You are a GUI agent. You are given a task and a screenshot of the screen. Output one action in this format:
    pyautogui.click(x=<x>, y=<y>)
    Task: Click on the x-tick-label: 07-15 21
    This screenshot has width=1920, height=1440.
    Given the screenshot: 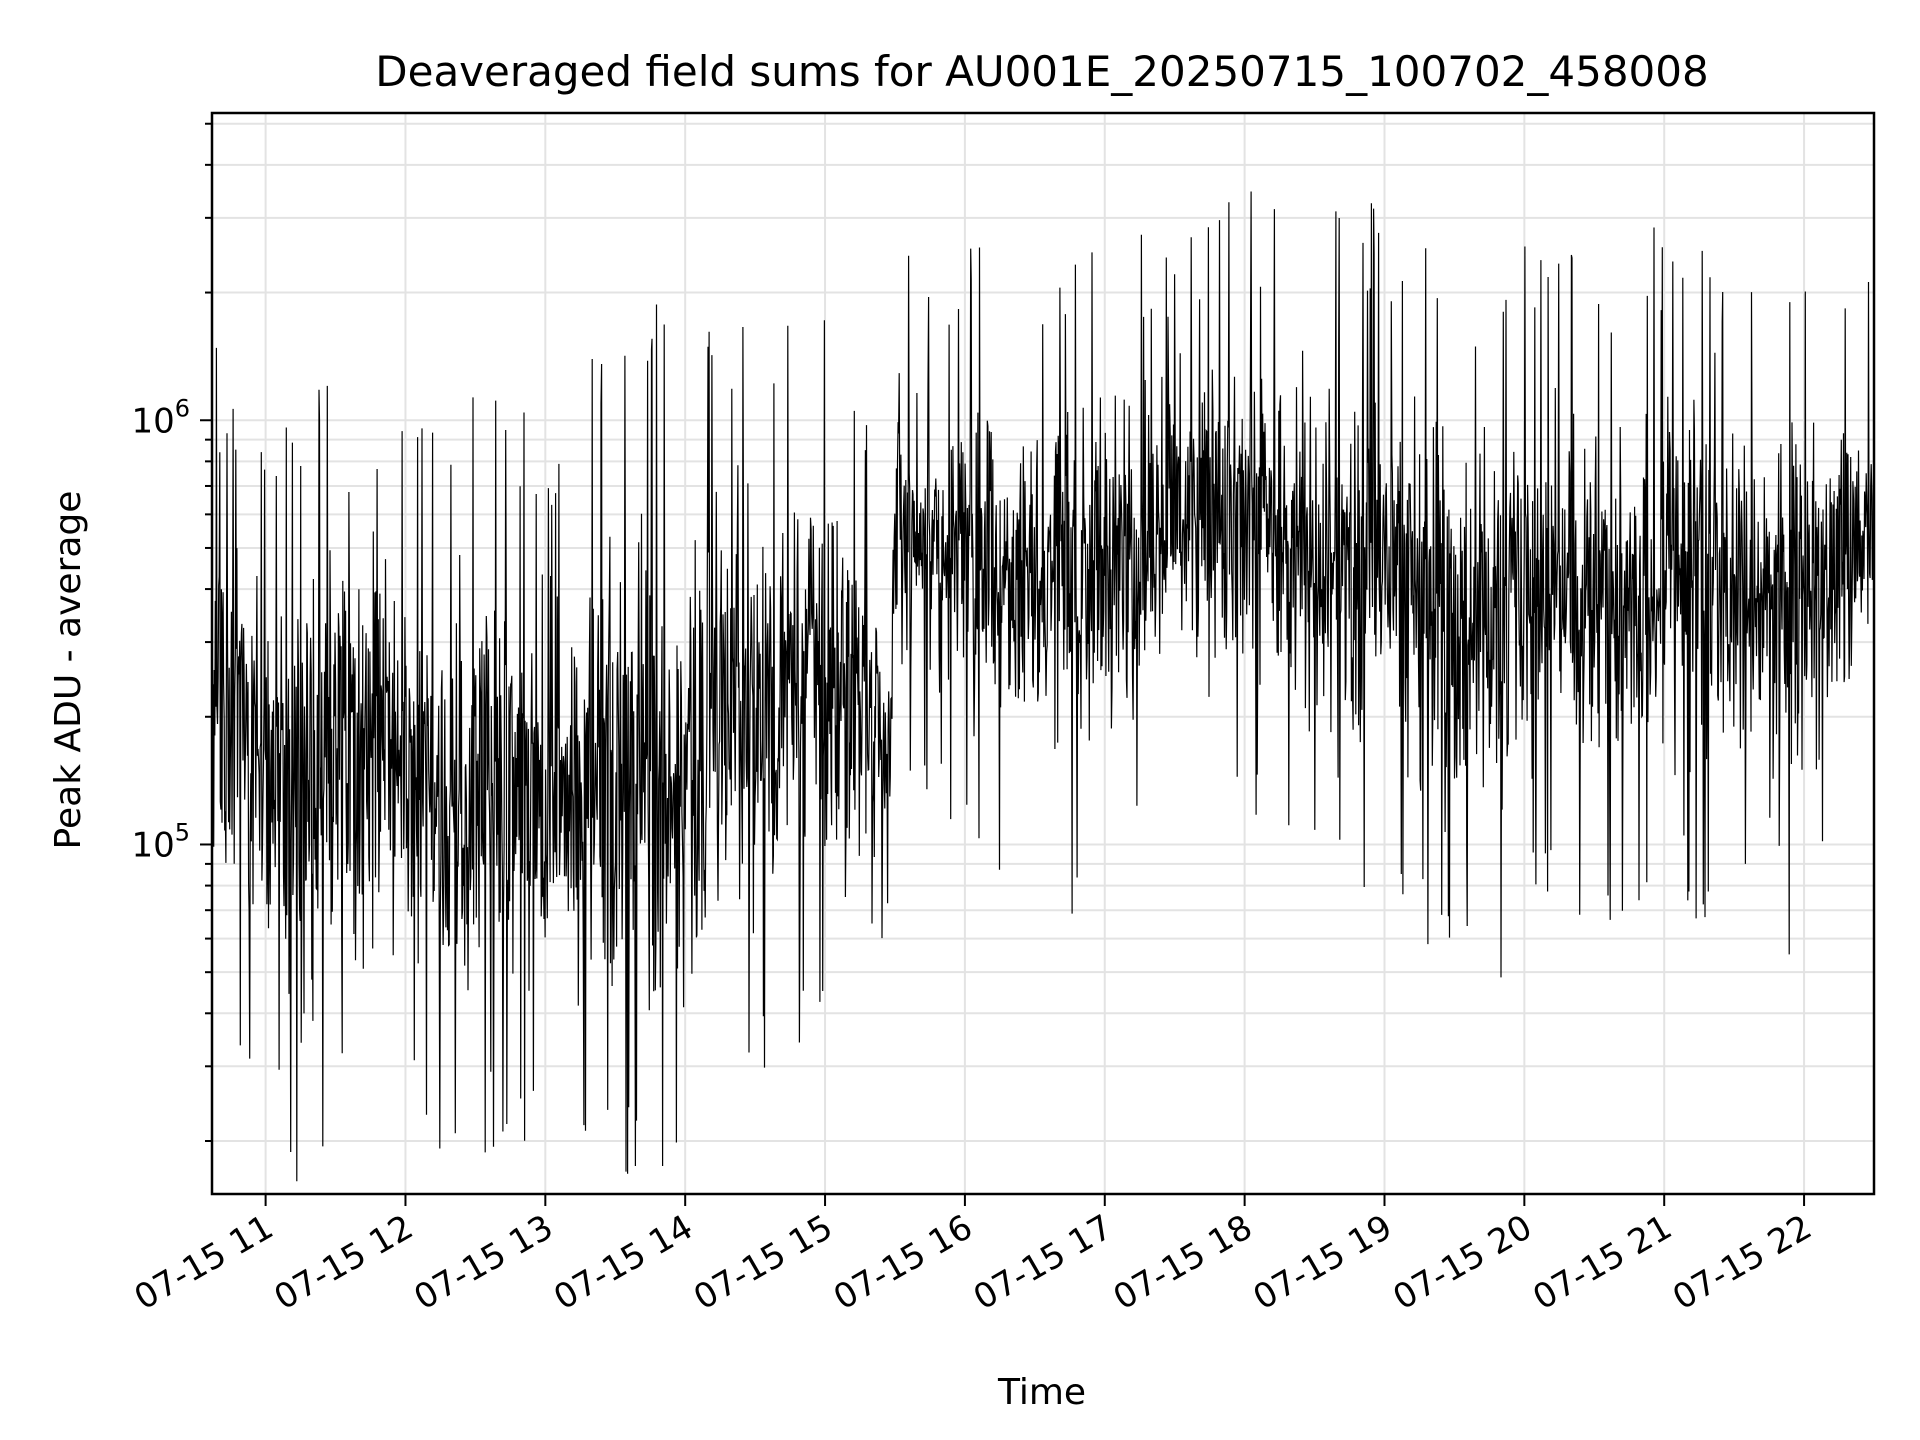 What is the action you would take?
    pyautogui.click(x=1602, y=1262)
    